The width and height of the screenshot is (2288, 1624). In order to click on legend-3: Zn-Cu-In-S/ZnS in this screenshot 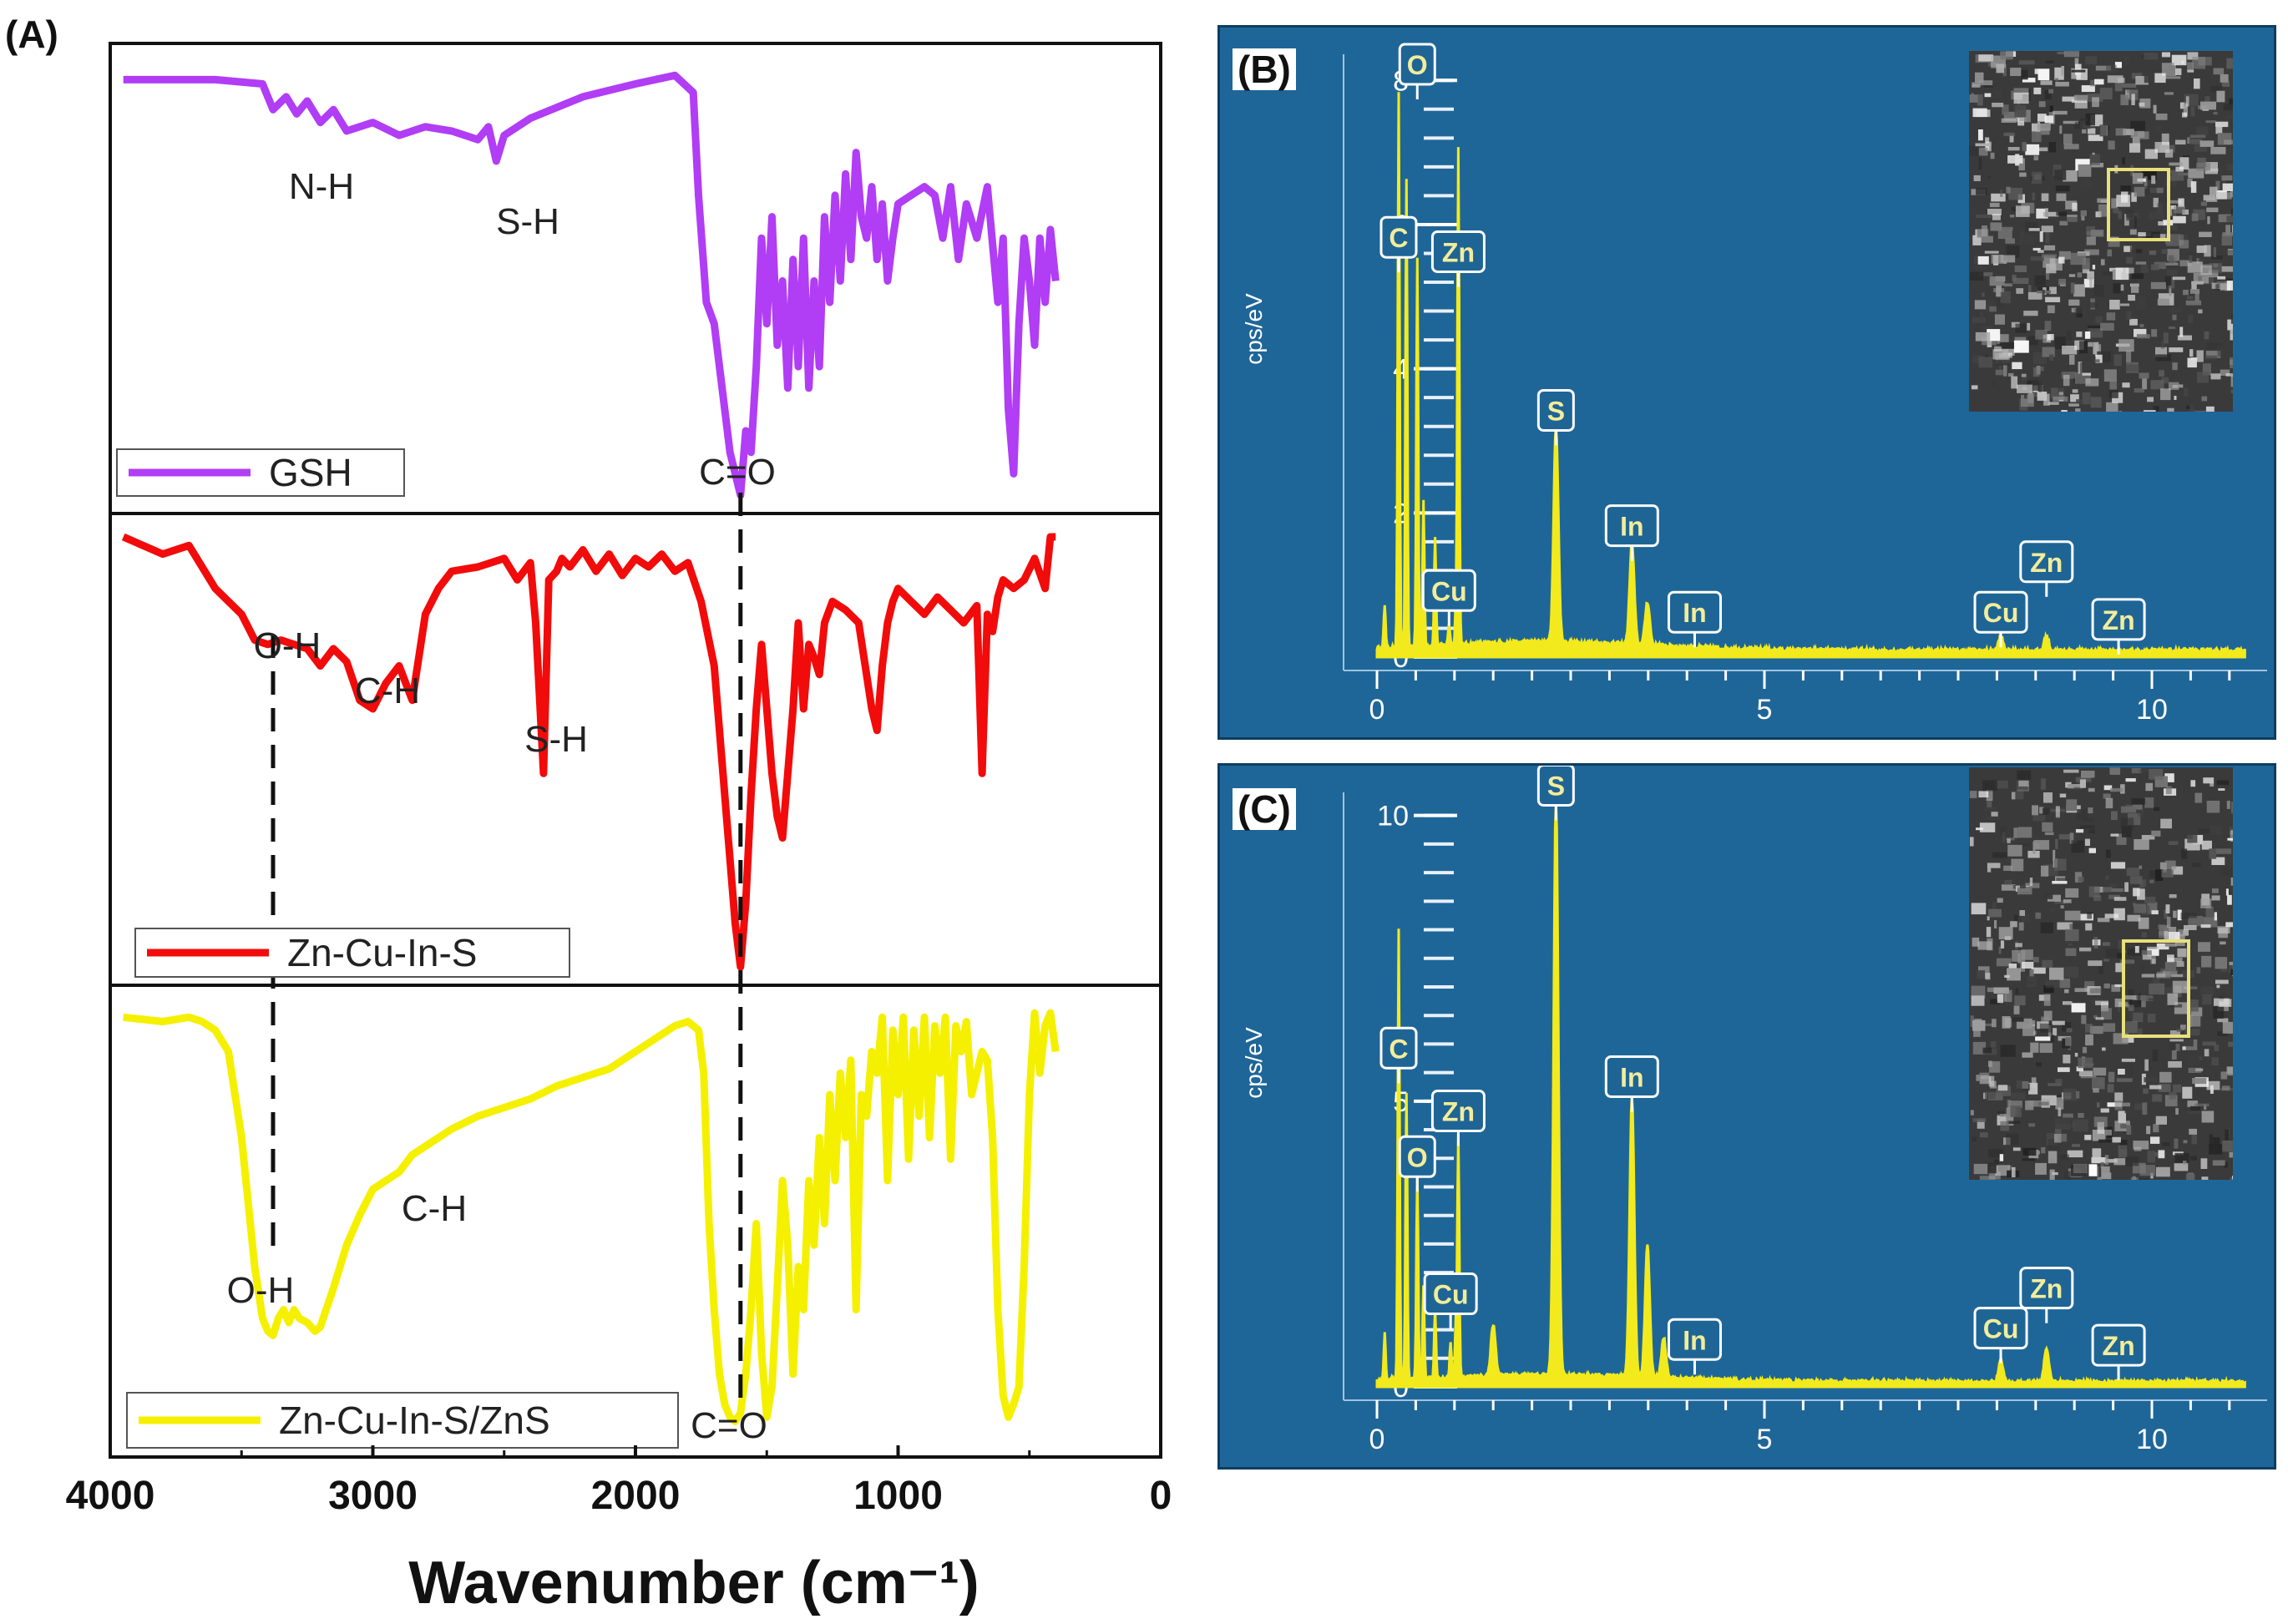, I will do `click(402, 1420)`.